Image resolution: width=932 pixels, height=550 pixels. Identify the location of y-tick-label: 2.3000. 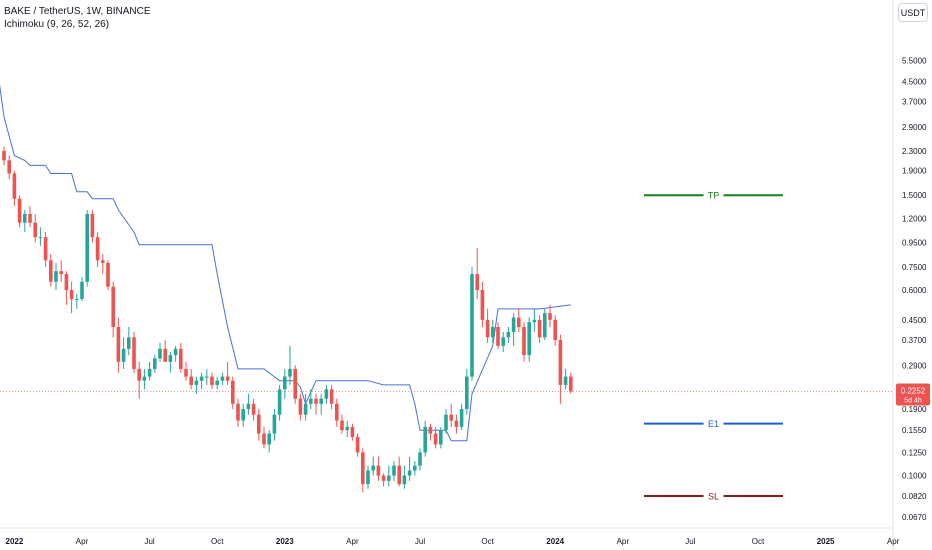
(914, 151).